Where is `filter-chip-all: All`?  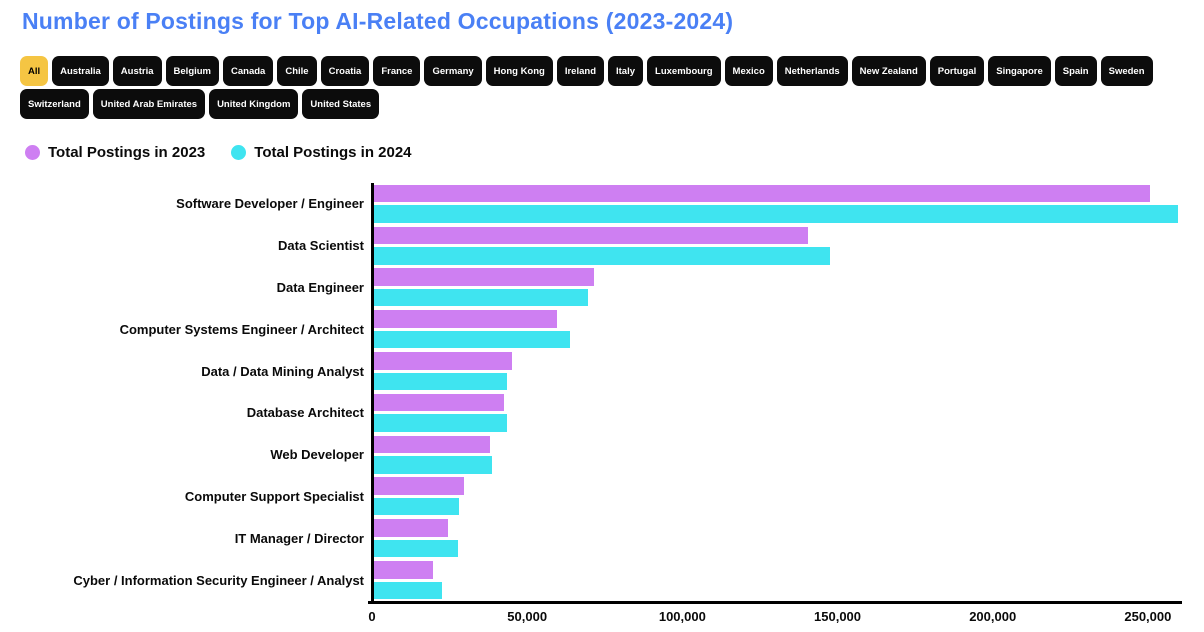
filter-chip-all: All is located at coordinates (34, 71).